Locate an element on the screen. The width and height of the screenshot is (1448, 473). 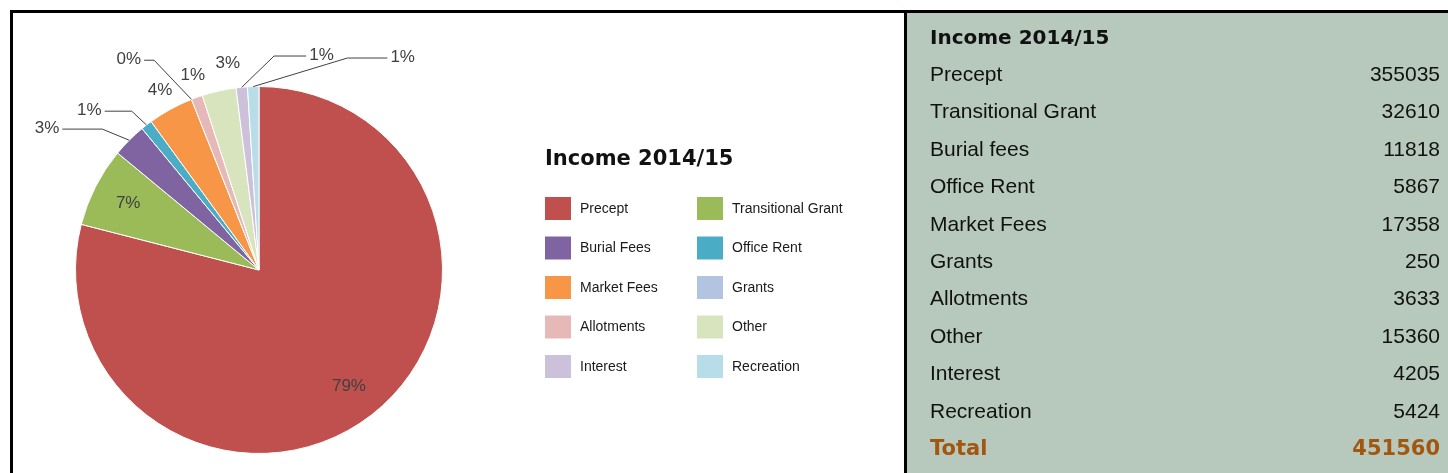
text: 451560 is located at coordinates (1396, 447).